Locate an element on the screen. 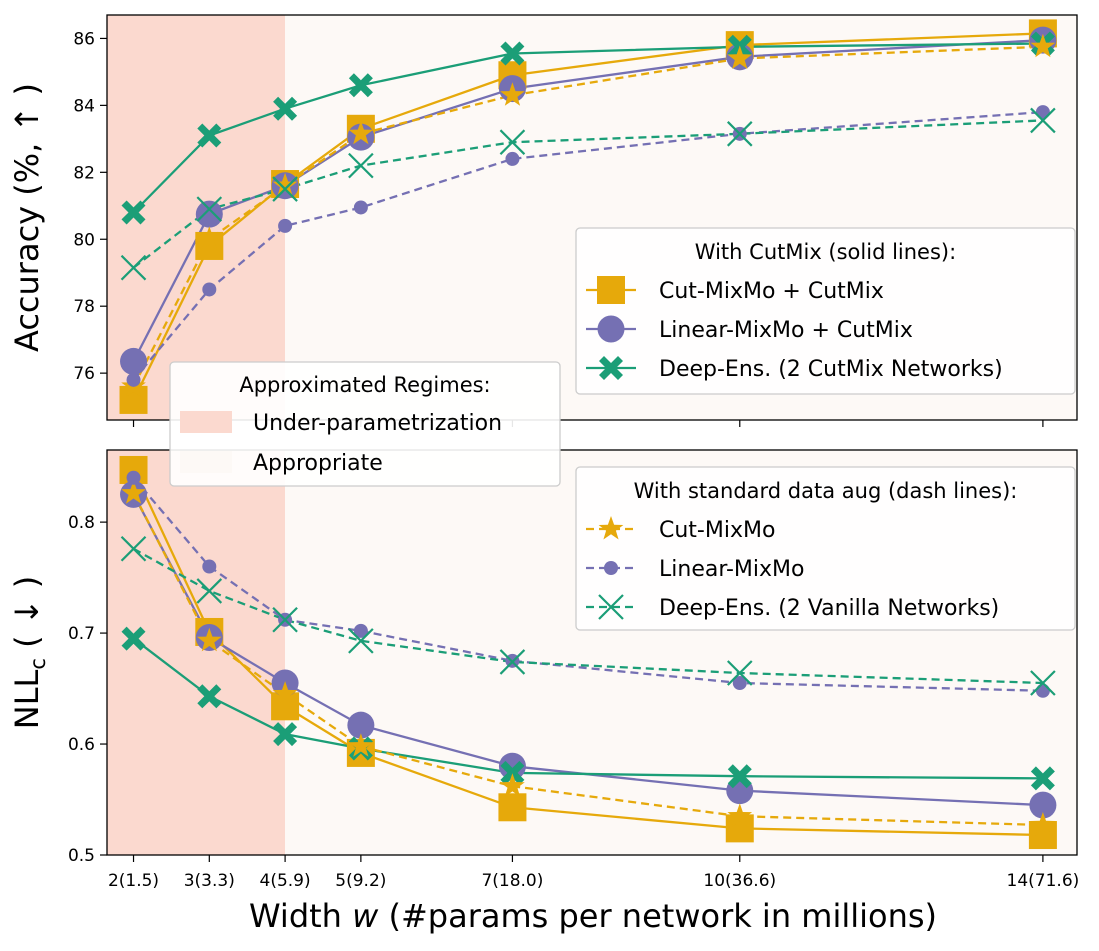 This screenshot has height=951, width=1099. y-tick-label: 78 is located at coordinates (84, 307).